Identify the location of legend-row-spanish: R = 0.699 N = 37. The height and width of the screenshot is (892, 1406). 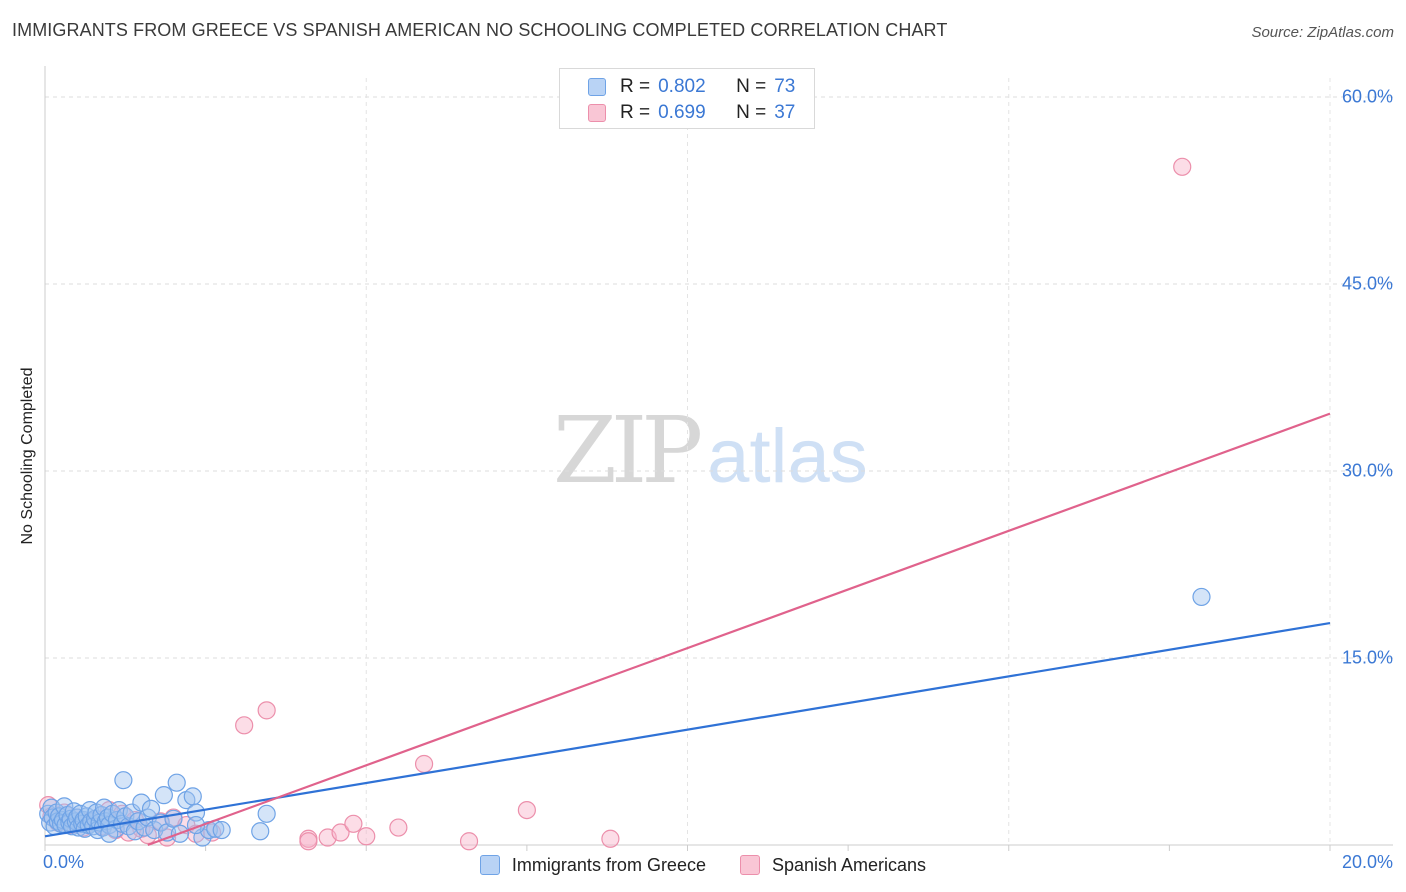
(691, 113).